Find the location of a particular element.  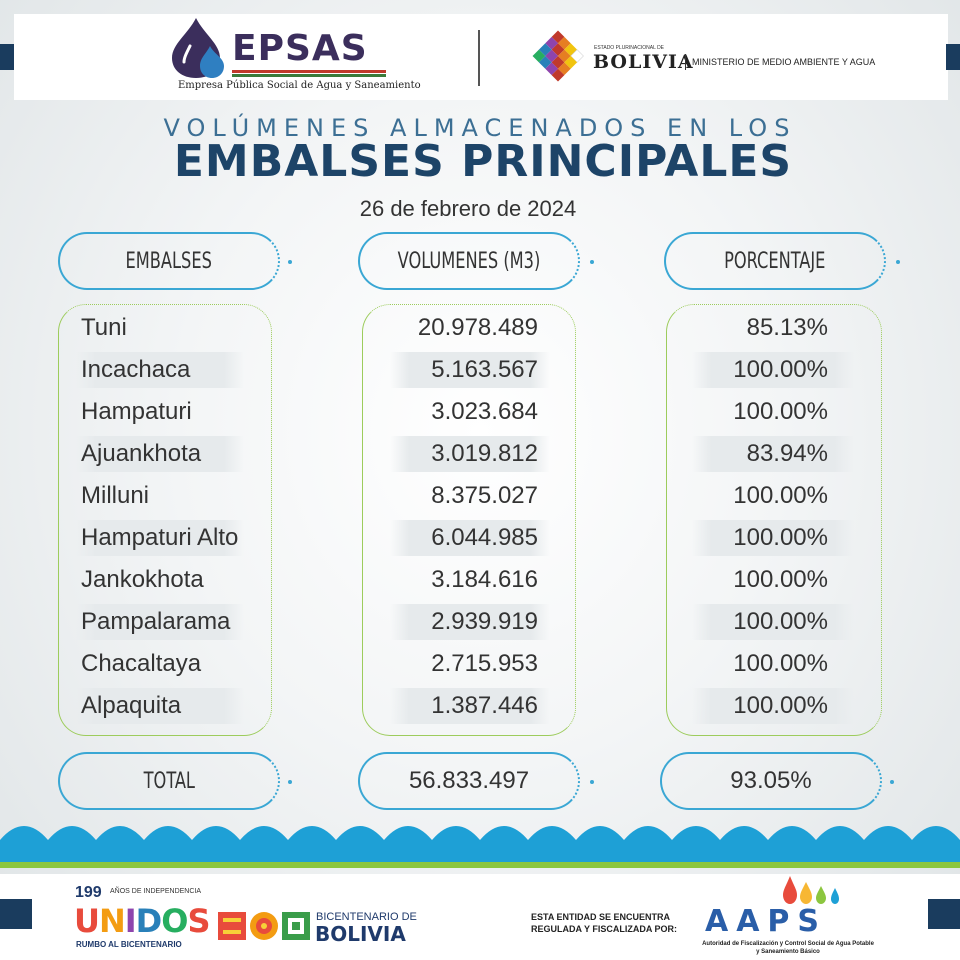

row-name: Alpaquita is located at coordinates (160, 706).